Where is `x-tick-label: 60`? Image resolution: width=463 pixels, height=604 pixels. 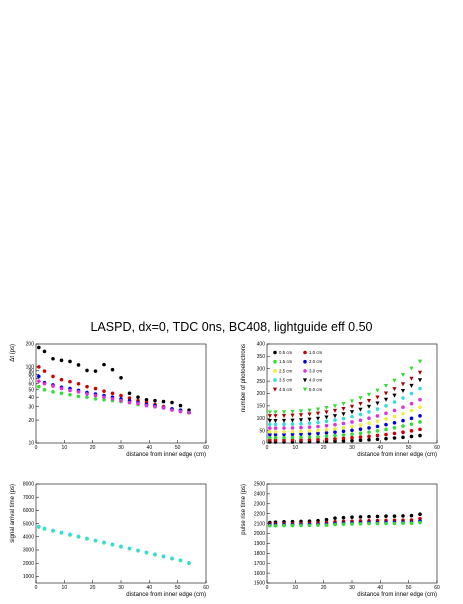
x-tick-label: 60 is located at coordinates (206, 588).